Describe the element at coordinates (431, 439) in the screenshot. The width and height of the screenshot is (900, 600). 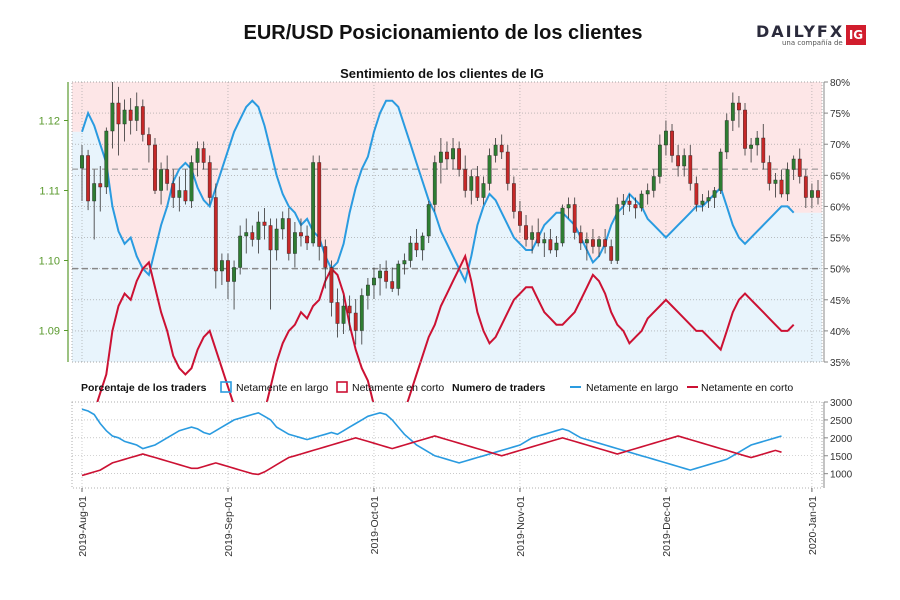
I see `net-long-count-line` at that location.